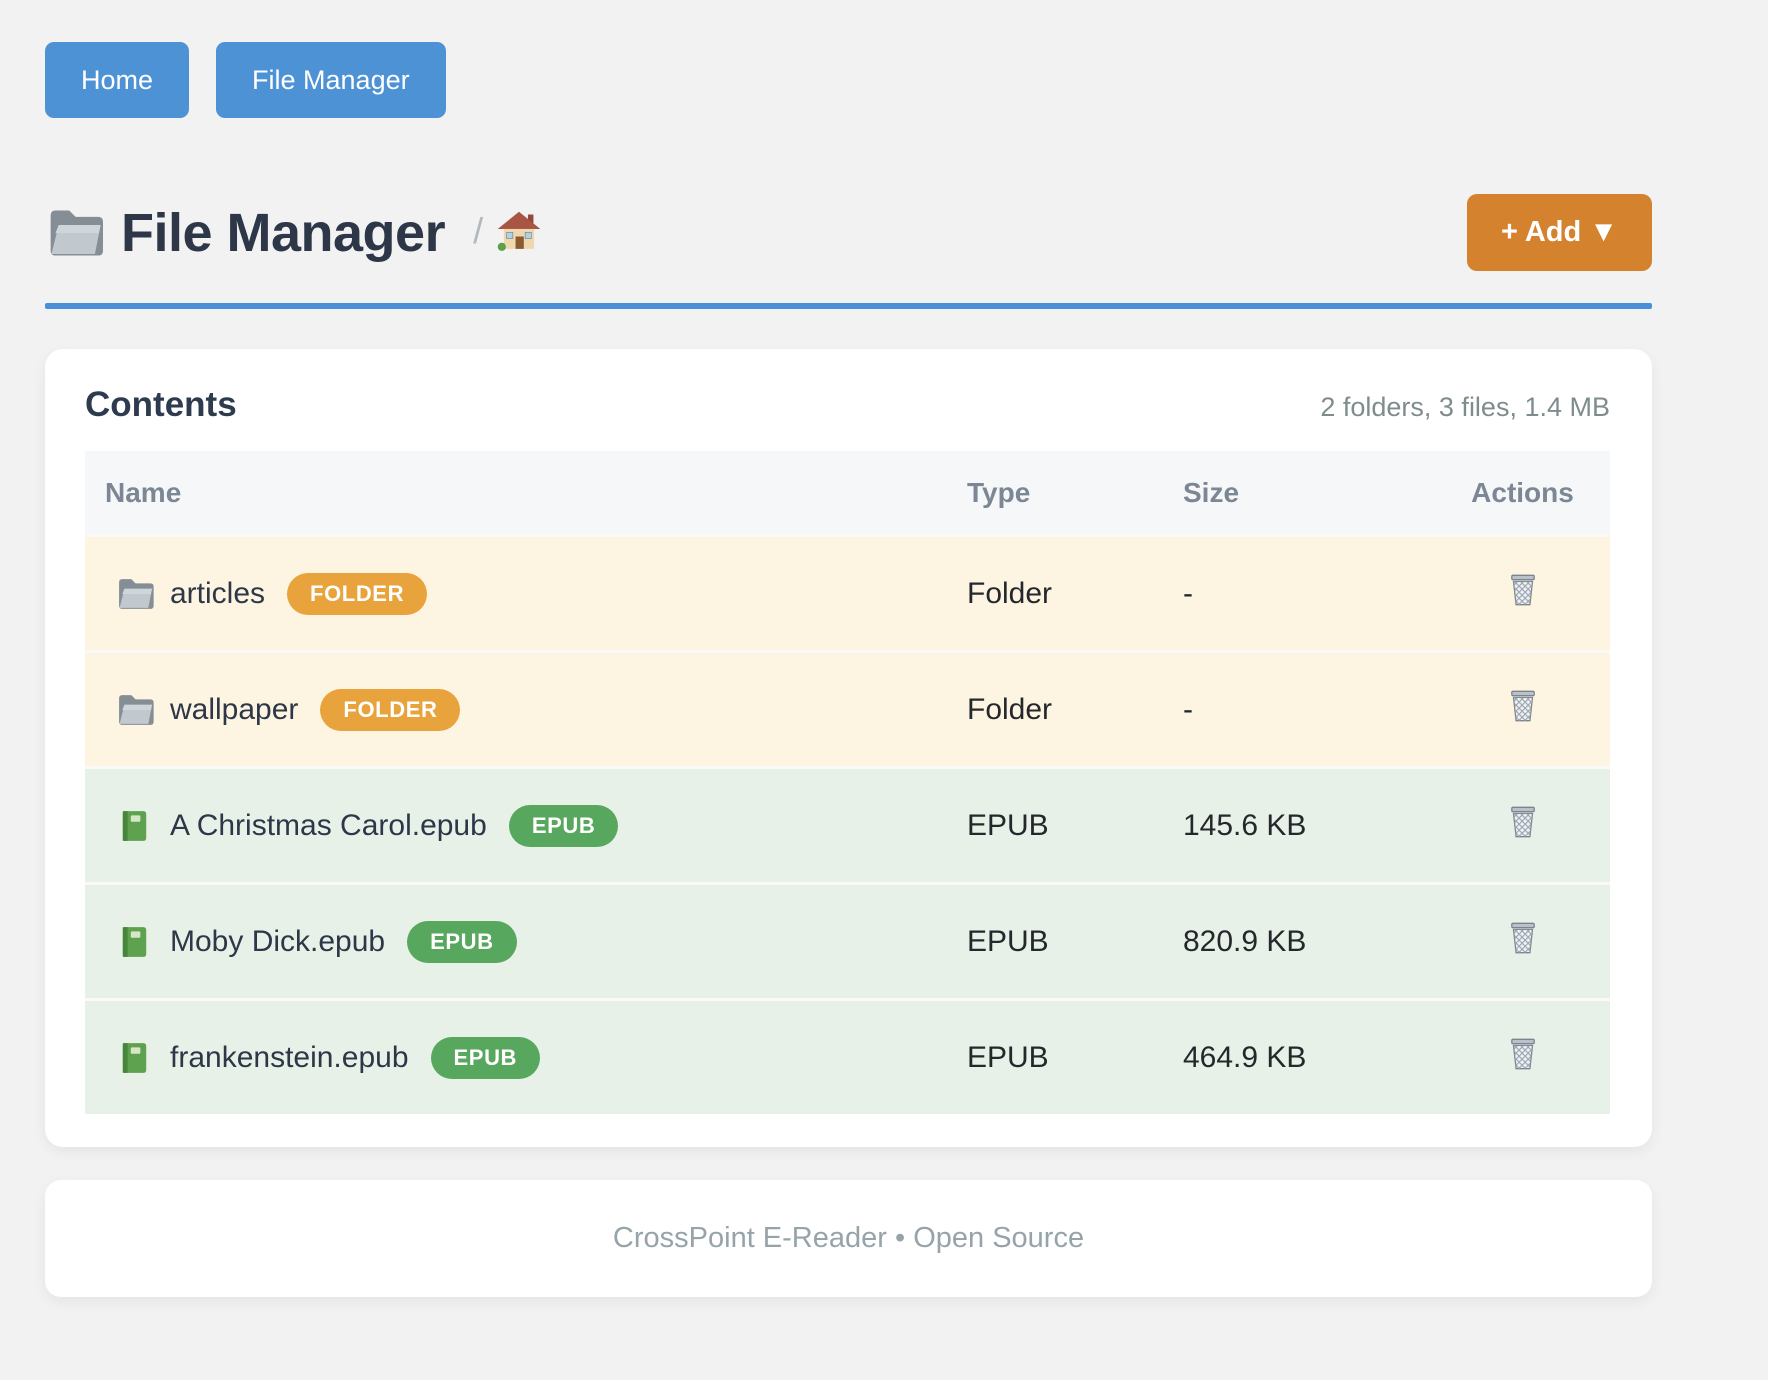 This screenshot has height=1380, width=1768. Describe the element at coordinates (117, 80) in the screenshot. I see `nav-home-button: Home` at that location.